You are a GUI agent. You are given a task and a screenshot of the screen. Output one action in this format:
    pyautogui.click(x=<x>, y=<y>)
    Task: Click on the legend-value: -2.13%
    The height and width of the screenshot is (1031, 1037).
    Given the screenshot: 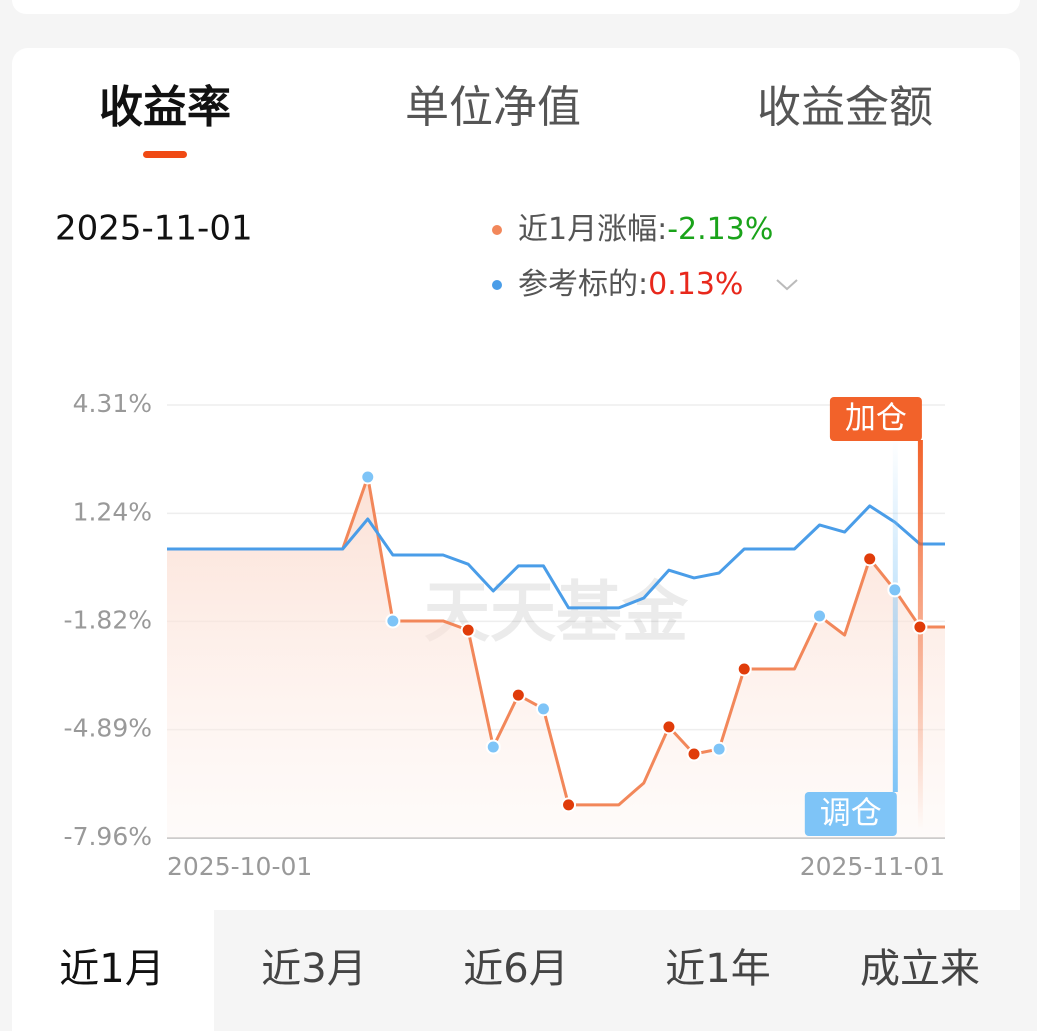 What is the action you would take?
    pyautogui.click(x=720, y=229)
    